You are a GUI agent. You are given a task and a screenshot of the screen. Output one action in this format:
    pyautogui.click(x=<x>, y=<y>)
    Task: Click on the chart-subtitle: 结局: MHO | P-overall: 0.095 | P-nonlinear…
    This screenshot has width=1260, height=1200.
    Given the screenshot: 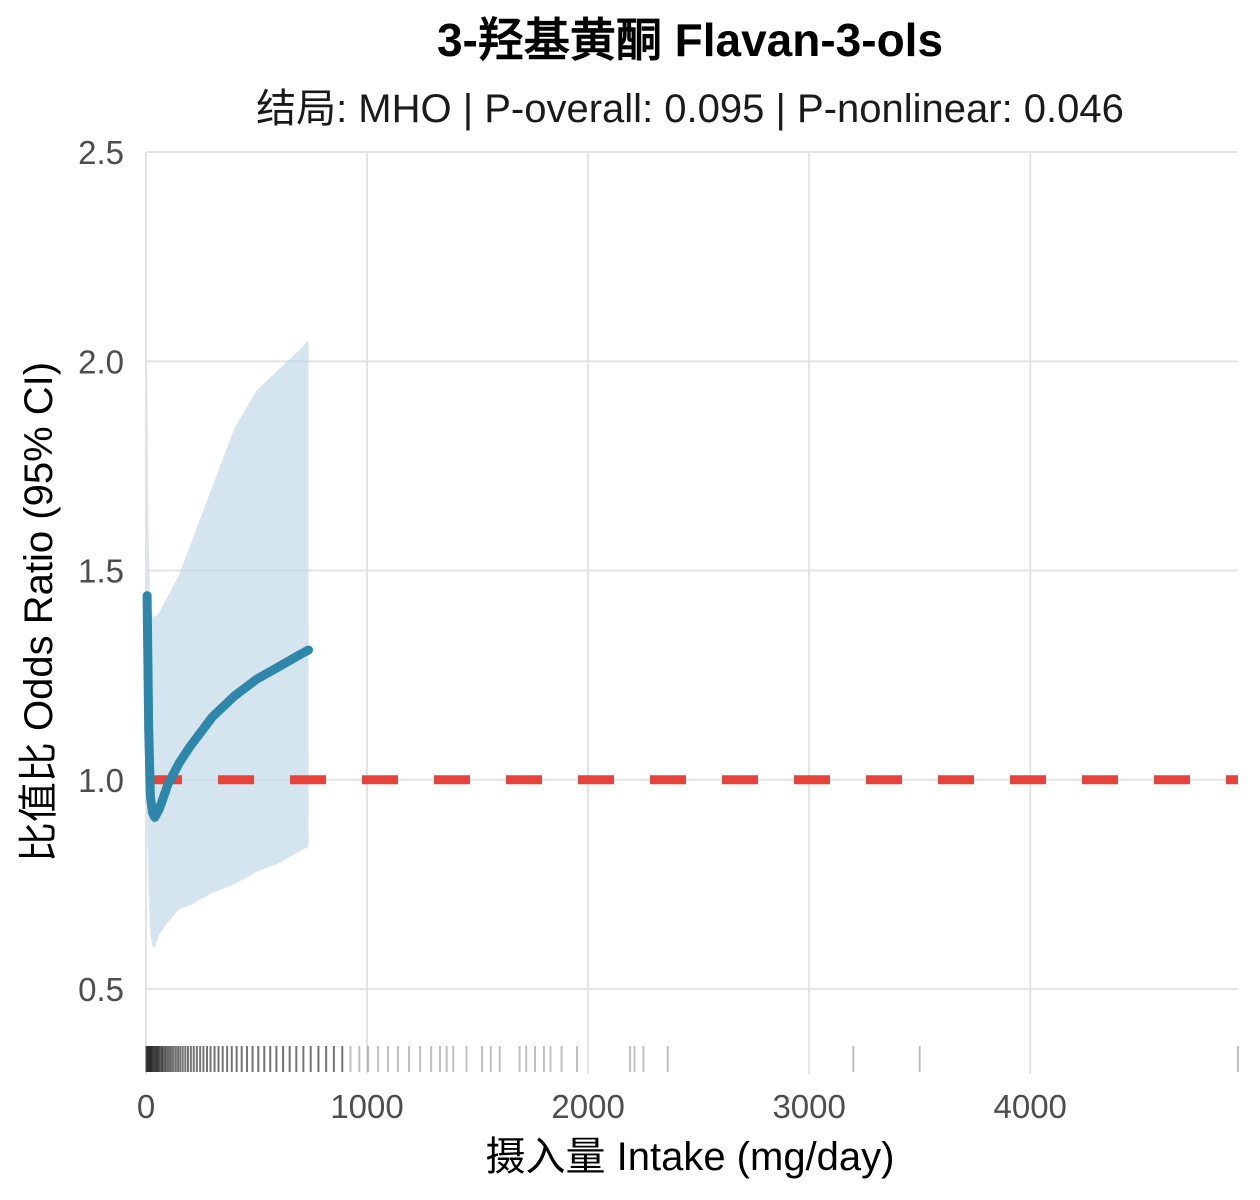 What is the action you would take?
    pyautogui.click(x=690, y=109)
    